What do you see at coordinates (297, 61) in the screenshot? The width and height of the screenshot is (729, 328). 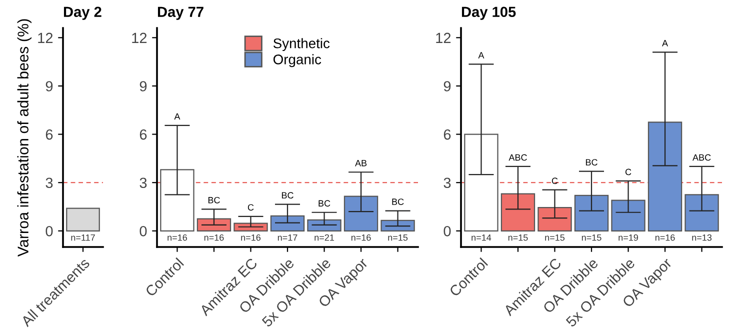 I see `legend-label: Organic` at bounding box center [297, 61].